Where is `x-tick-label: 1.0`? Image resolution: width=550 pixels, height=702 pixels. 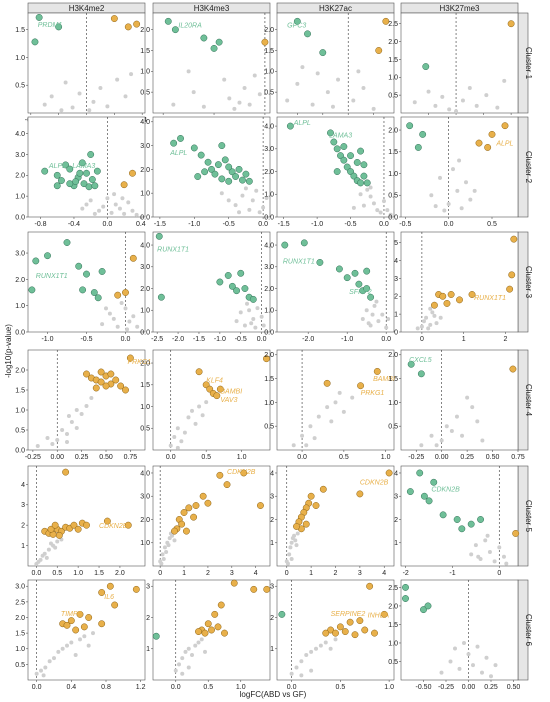 x-tick-label: 1.0 is located at coordinates (386, 457).